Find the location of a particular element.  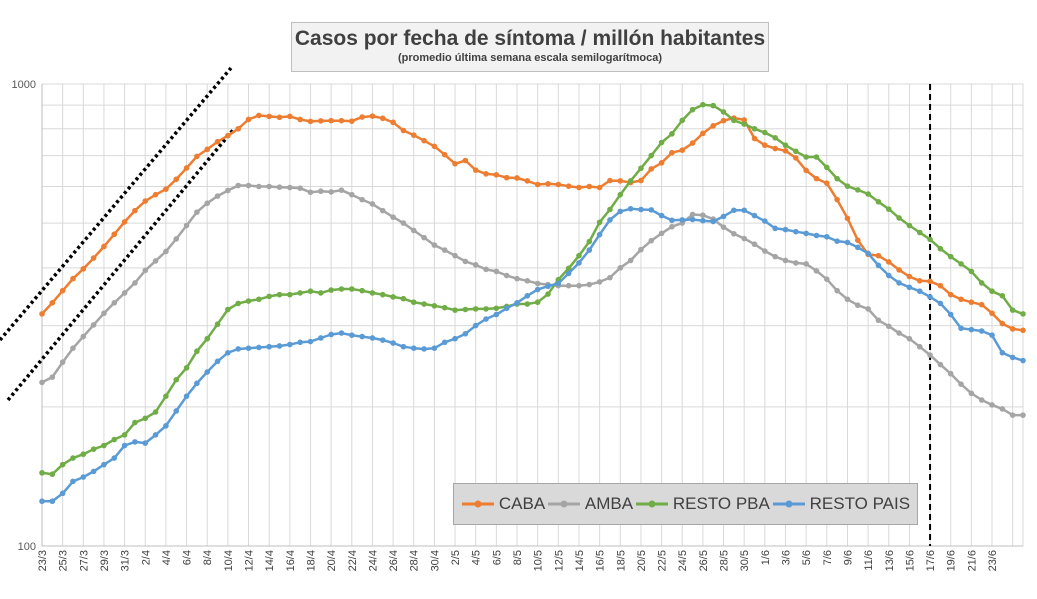

x-tick-label: 12/5 is located at coordinates (559, 560).